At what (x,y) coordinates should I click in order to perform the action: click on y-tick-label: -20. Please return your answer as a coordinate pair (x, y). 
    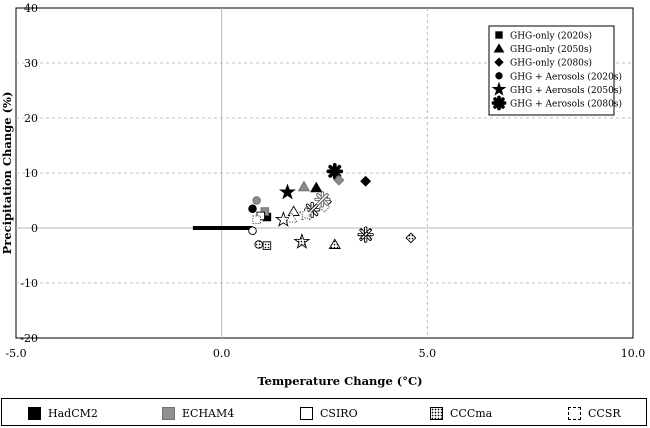
    Looking at the image, I should click on (29, 338).